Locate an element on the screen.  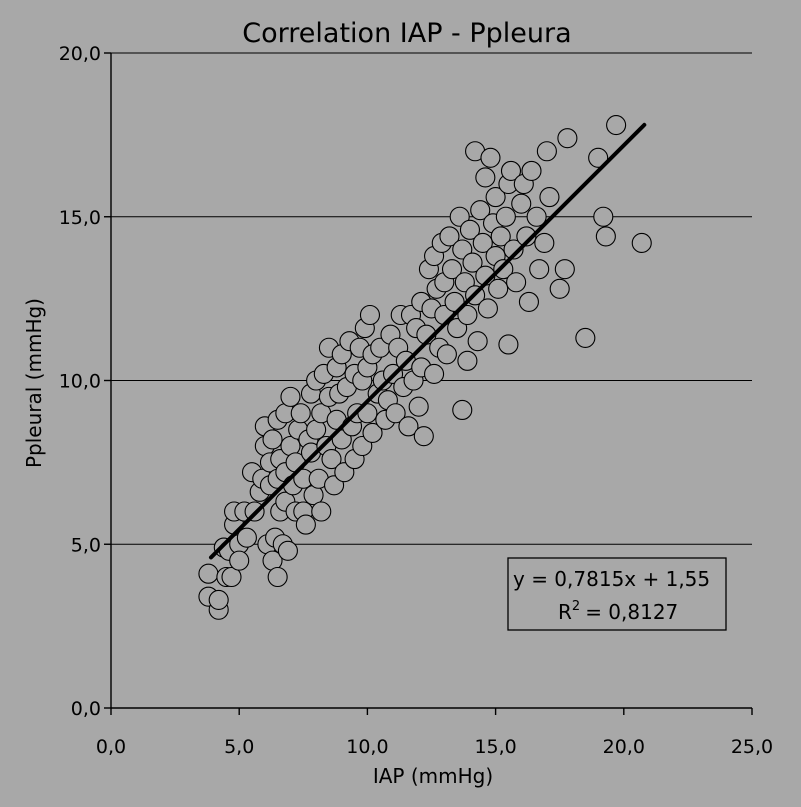
y-tick-label: 10,0 is located at coordinates (80, 382).